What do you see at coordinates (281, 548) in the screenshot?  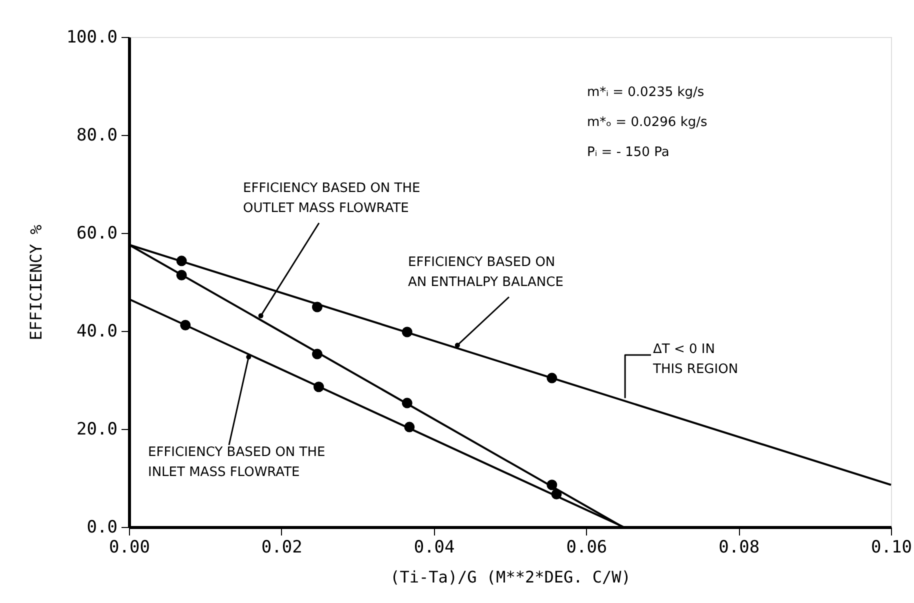 I see `x-tick-label: 0.02` at bounding box center [281, 548].